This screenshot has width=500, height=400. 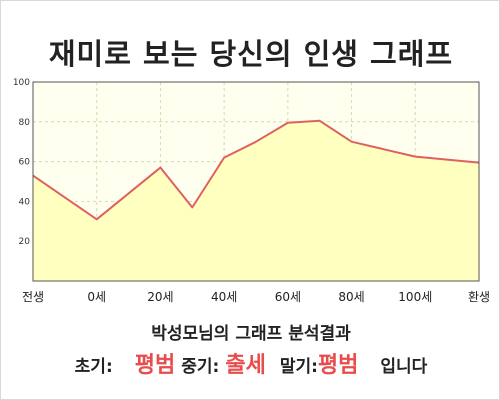 I want to click on middle-label: 중기:, so click(x=200, y=367).